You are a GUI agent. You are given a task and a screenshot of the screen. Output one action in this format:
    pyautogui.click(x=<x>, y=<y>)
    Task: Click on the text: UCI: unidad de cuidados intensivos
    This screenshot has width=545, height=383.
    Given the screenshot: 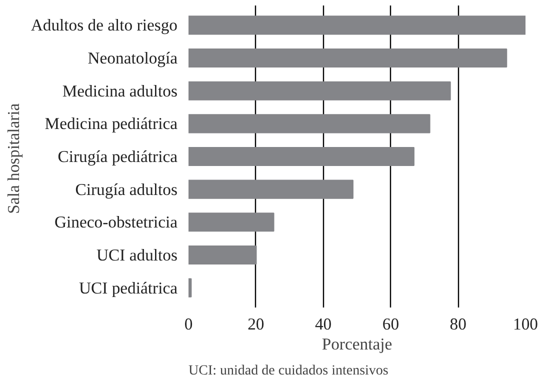 What is the action you would take?
    pyautogui.click(x=288, y=371)
    